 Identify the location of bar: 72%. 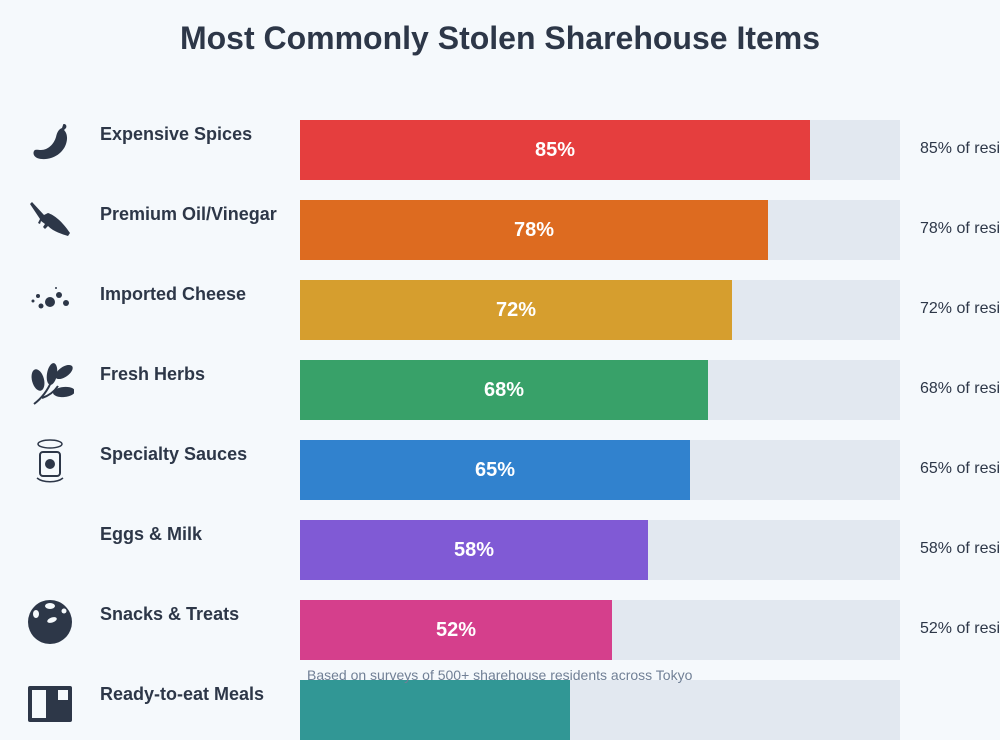
(516, 310).